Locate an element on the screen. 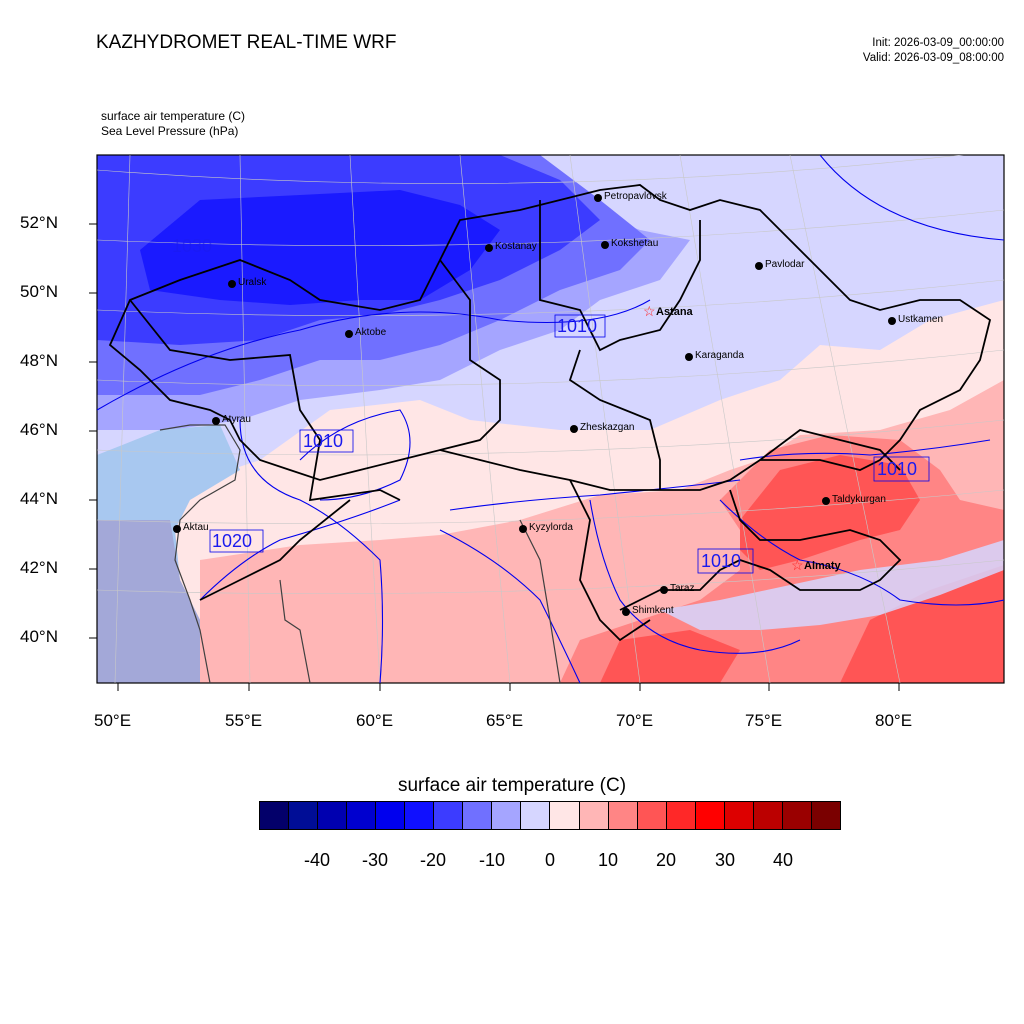 The height and width of the screenshot is (1024, 1024). isobar-label: 1030 is located at coordinates (192, 246).